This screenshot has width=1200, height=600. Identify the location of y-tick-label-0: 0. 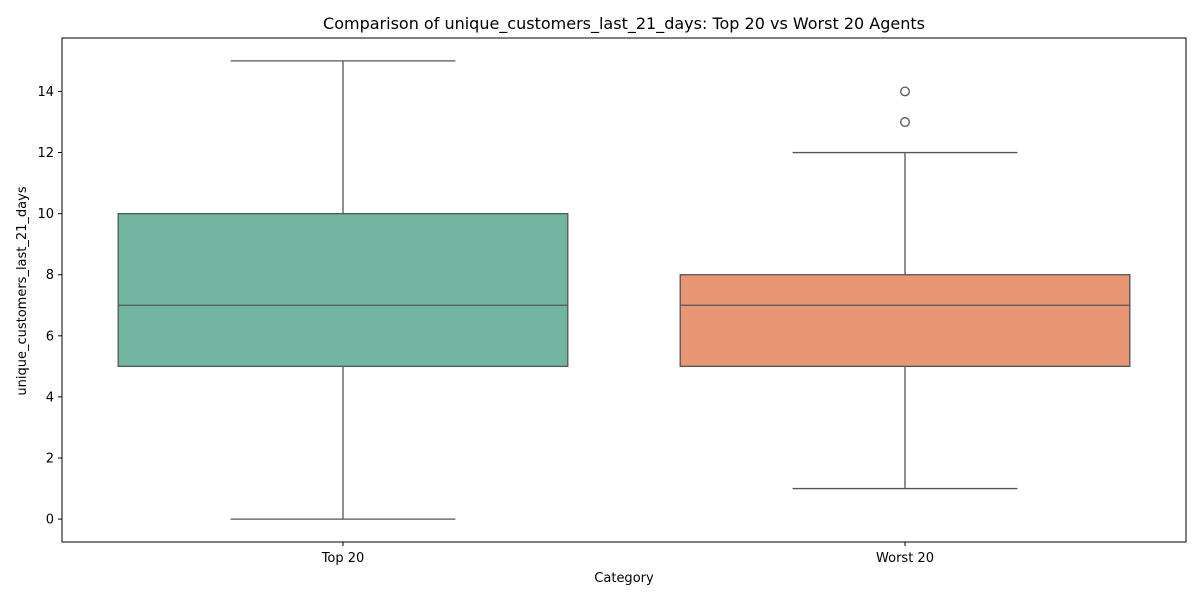
(50, 520).